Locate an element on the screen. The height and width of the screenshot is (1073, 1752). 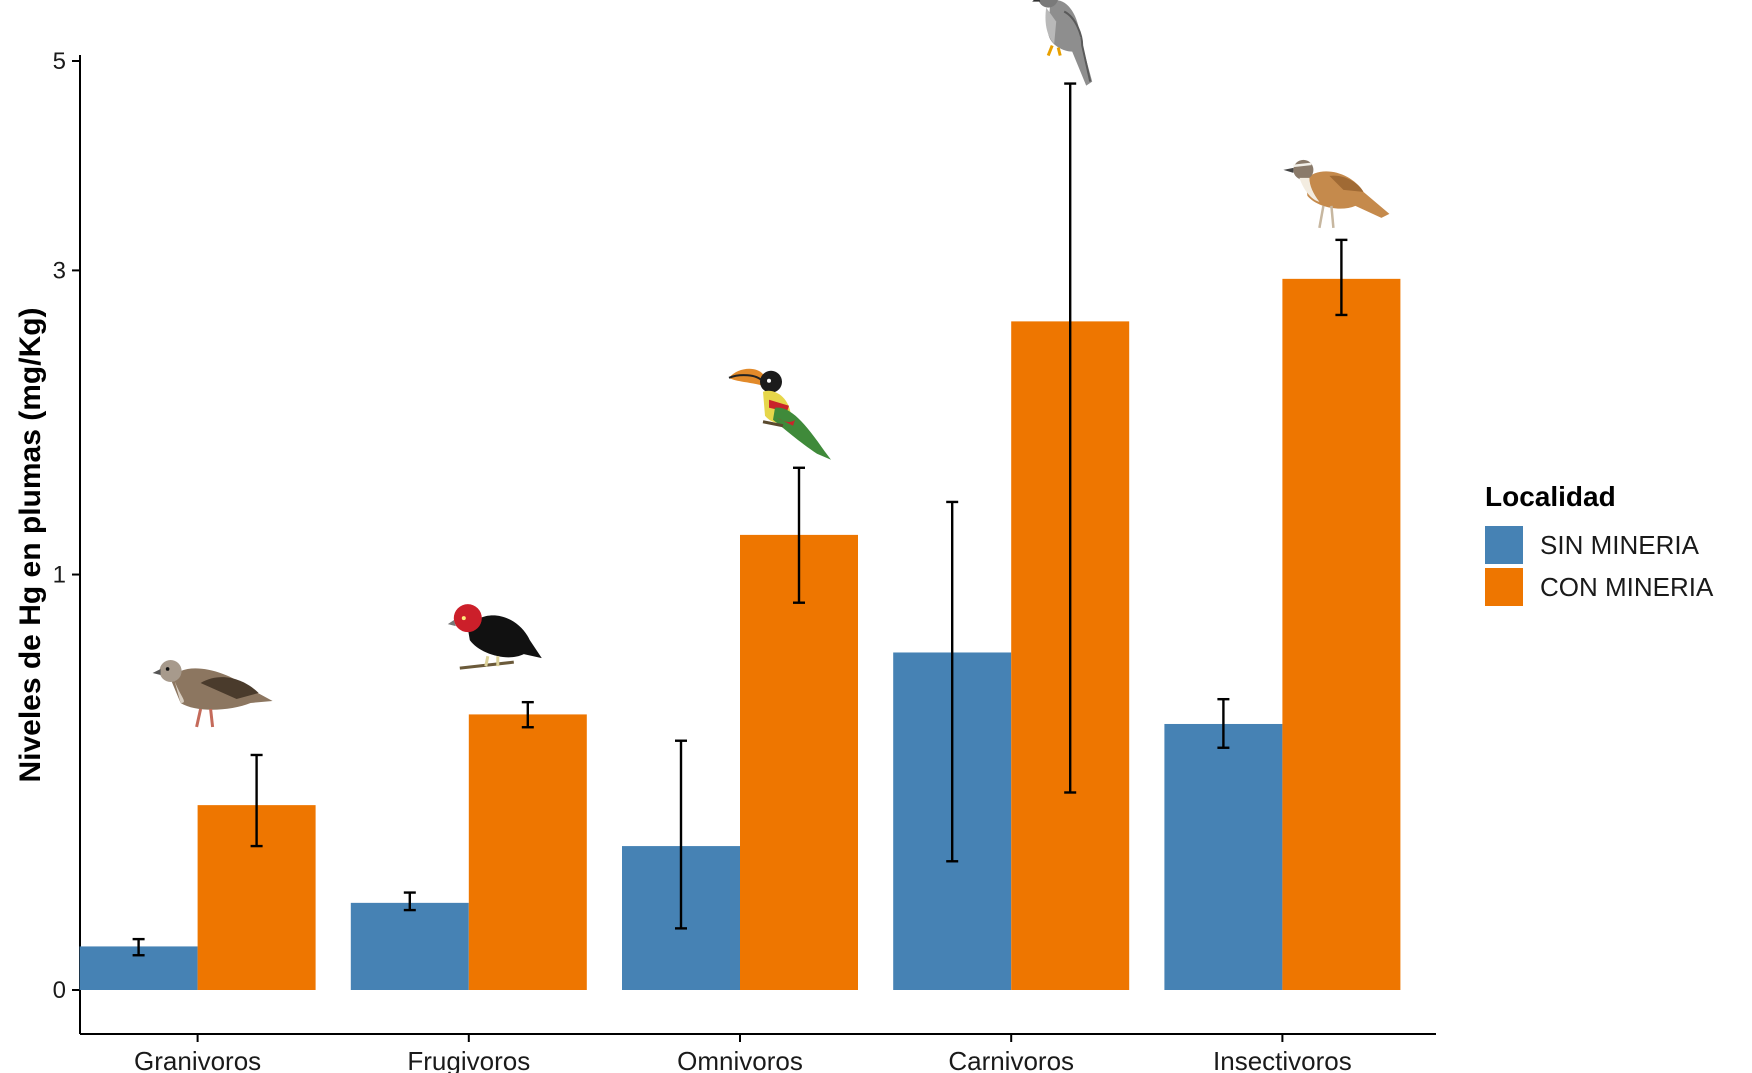
aracari-icon is located at coordinates (780, 414).